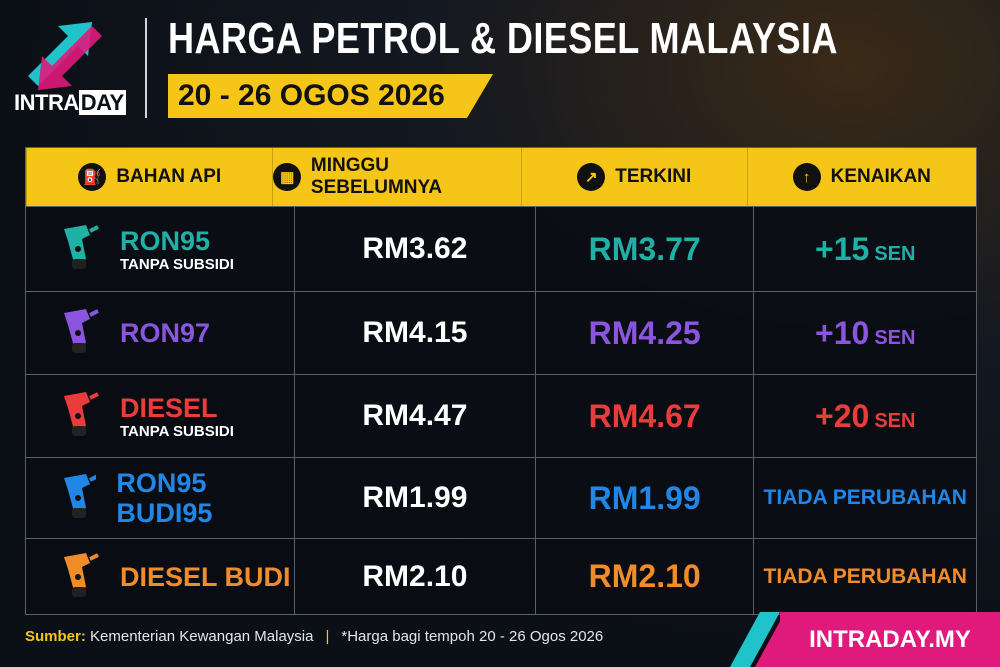 This screenshot has height=667, width=1000. What do you see at coordinates (287, 177) in the screenshot?
I see `header-icon: ▦` at bounding box center [287, 177].